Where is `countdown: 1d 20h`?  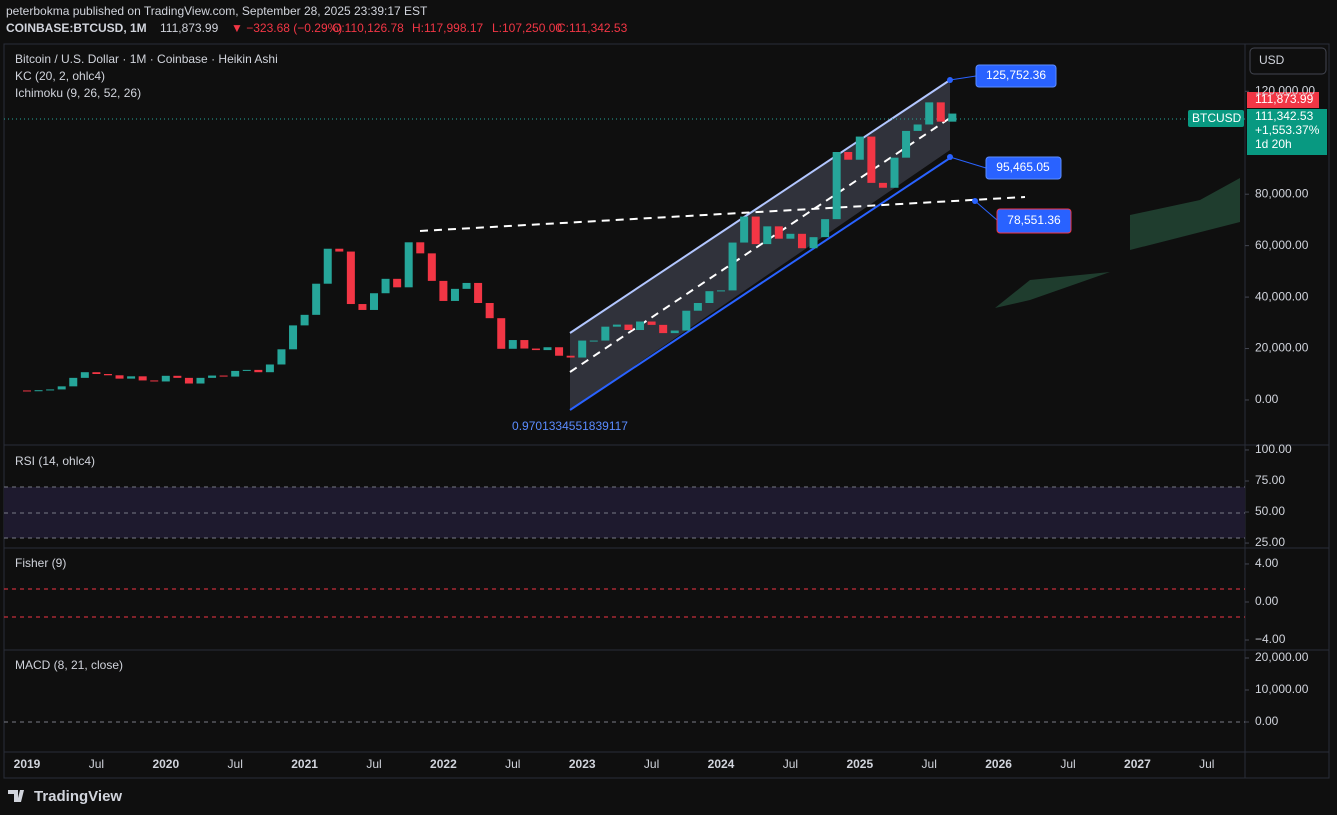 countdown: 1d 20h is located at coordinates (1273, 144).